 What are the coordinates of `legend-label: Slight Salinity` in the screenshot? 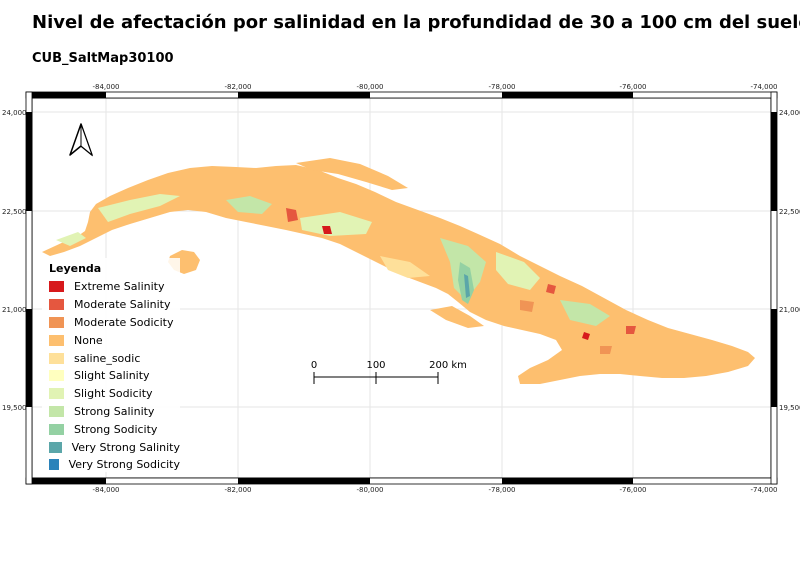 It's located at (112, 376).